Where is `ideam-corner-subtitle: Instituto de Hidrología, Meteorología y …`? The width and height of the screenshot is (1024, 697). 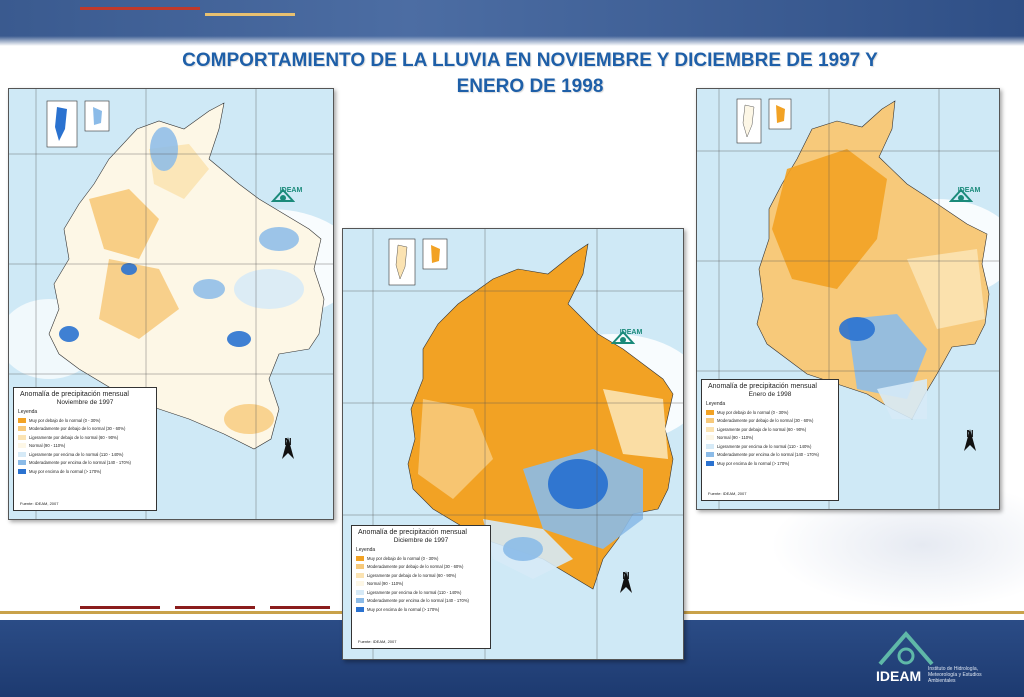
ideam-corner-subtitle: Instituto de Hidrología, Meteorología y … is located at coordinates (955, 675).